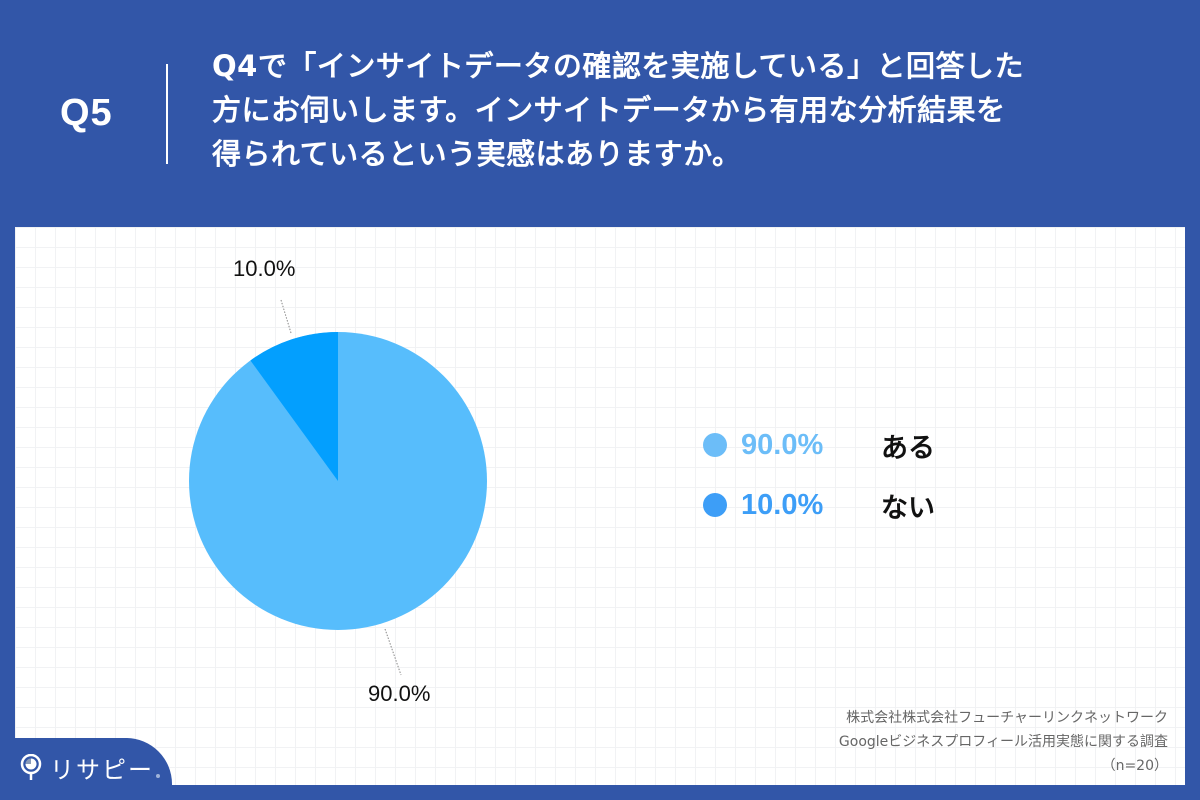  I want to click on slice-label-aru: 90.0%, so click(399, 693).